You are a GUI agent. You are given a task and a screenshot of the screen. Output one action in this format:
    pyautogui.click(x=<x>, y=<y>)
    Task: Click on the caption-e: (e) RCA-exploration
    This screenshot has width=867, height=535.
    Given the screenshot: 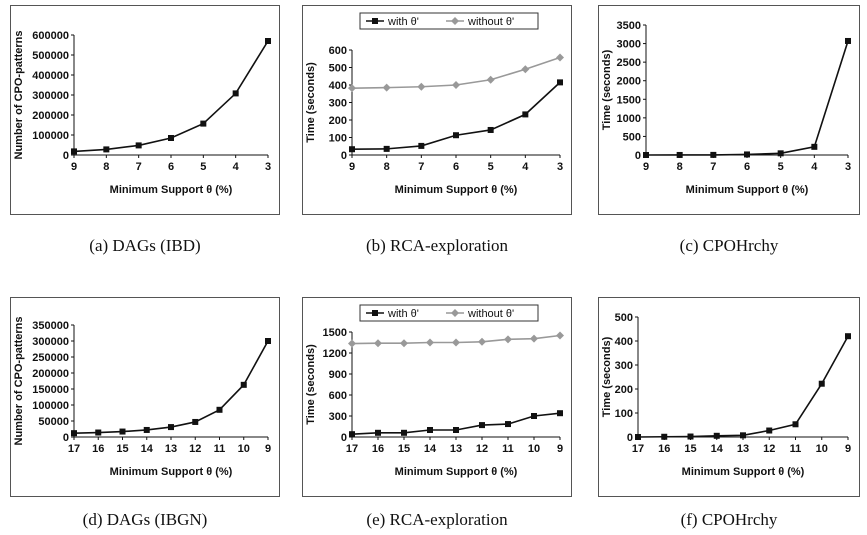 What is the action you would take?
    pyautogui.click(x=437, y=519)
    